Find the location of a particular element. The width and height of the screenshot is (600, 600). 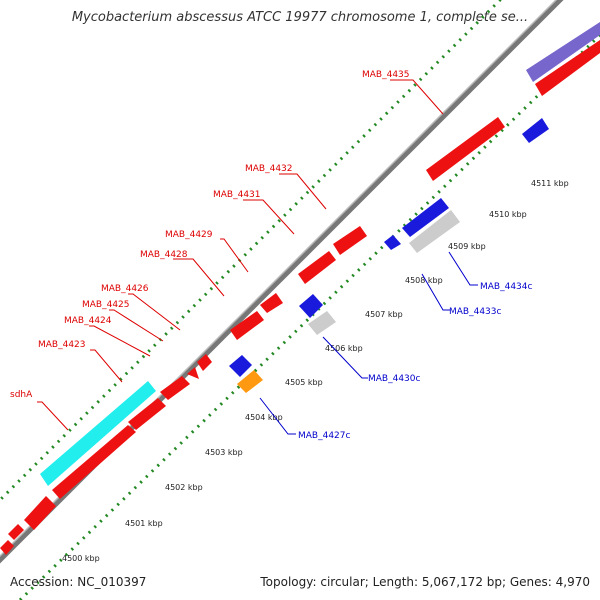

gene-feature-cyan is located at coordinates (98, 433).